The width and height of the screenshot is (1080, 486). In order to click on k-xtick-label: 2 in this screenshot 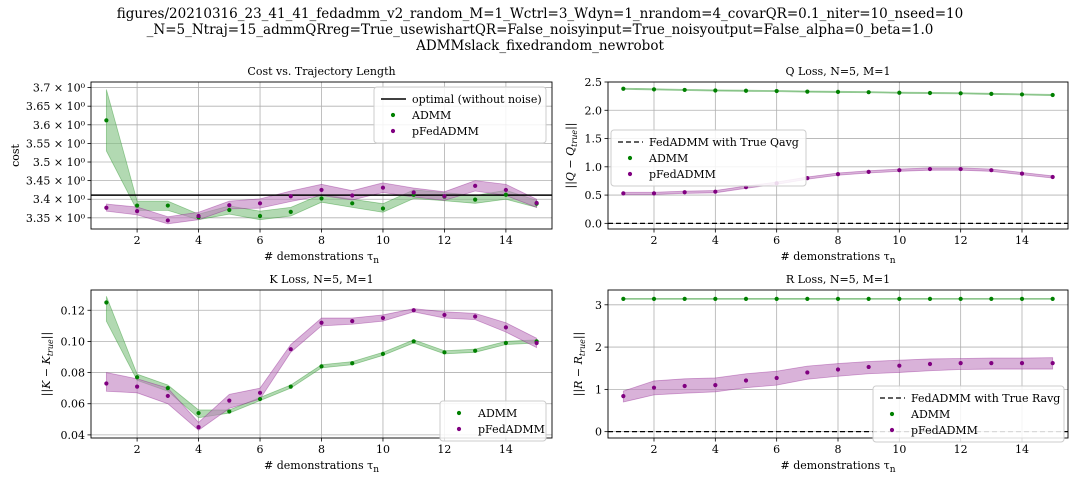, I will do `click(137, 449)`.